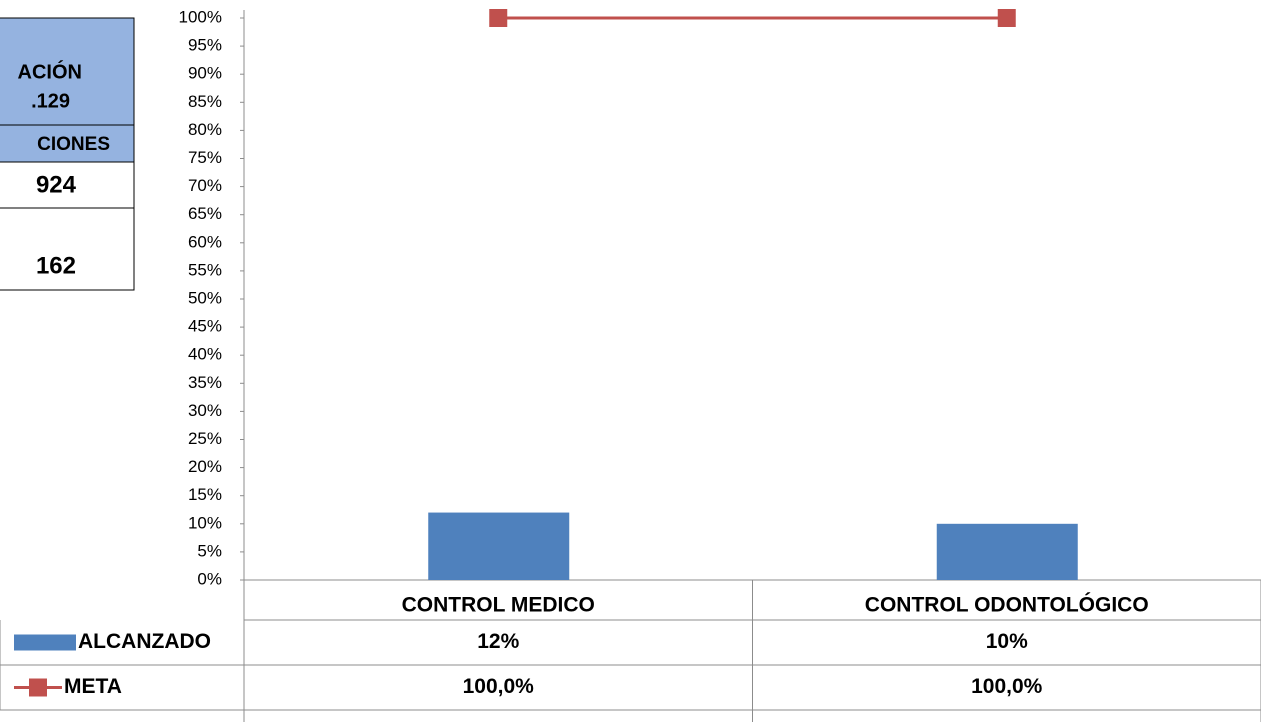 This screenshot has height=722, width=1261. What do you see at coordinates (1007, 605) in the screenshot?
I see `x-tick-label: CONTROL ODONTOLÓGICO` at bounding box center [1007, 605].